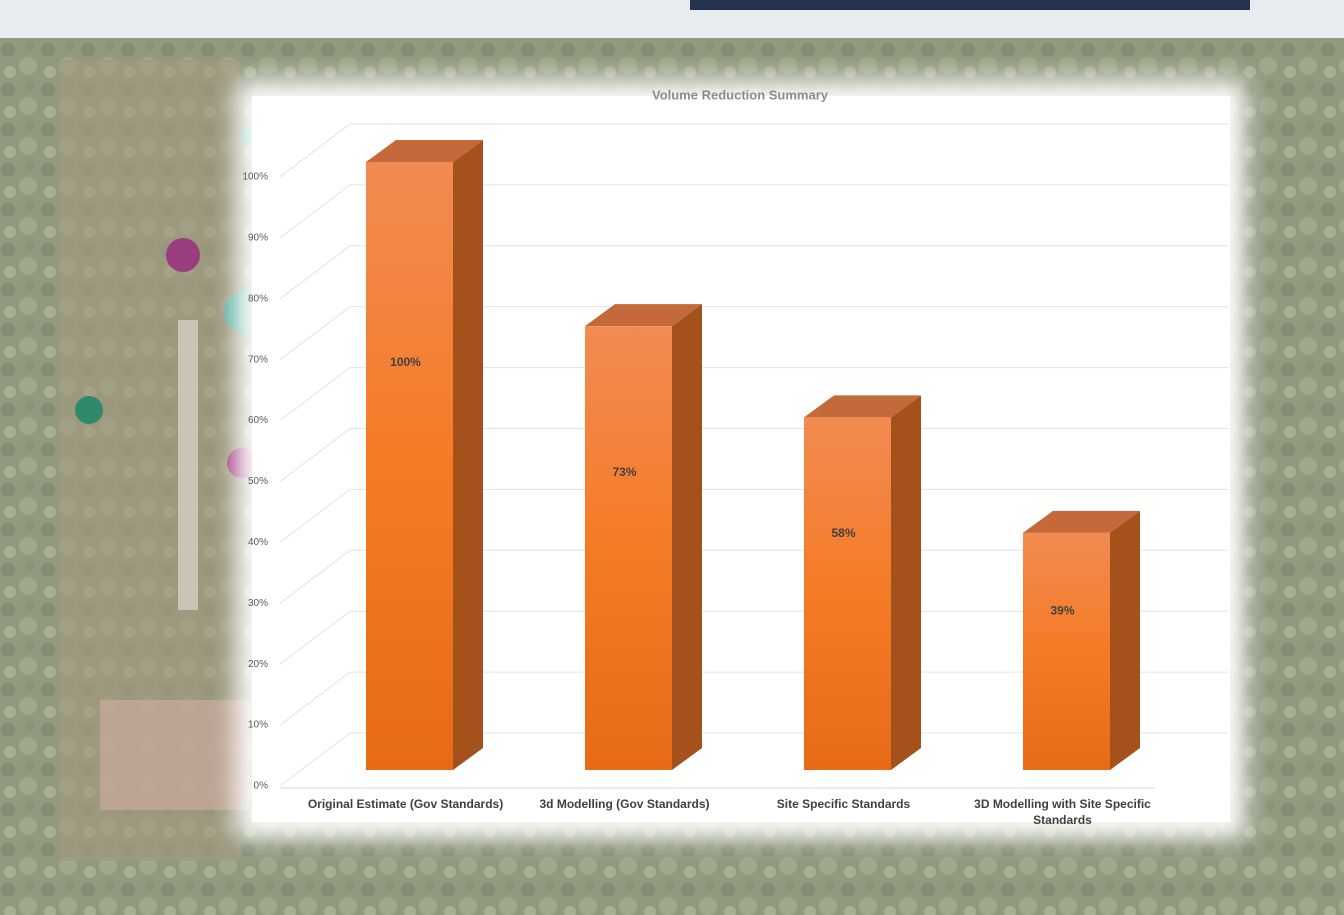 The height and width of the screenshot is (915, 1344). Describe the element at coordinates (258, 542) in the screenshot. I see `y-tick-label: 40%` at that location.